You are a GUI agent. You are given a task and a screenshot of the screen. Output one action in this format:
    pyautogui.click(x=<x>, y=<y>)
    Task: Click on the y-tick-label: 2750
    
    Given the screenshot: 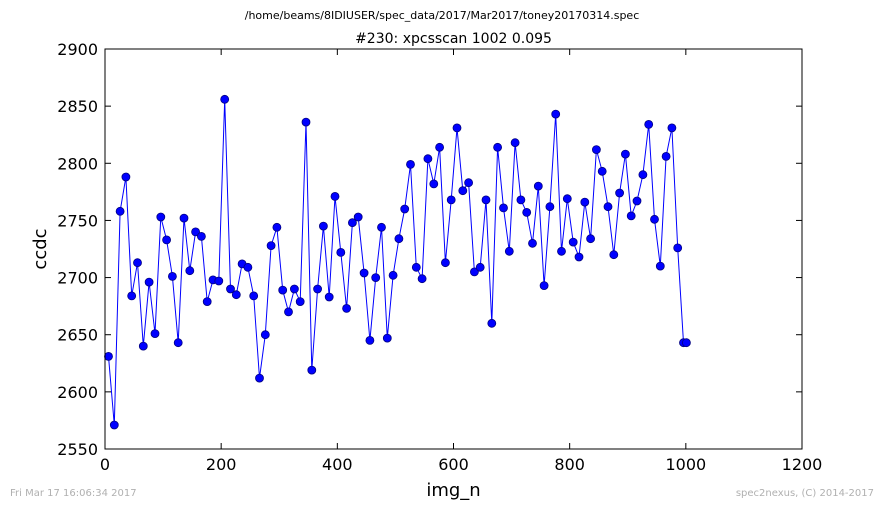 What is the action you would take?
    pyautogui.click(x=77, y=220)
    